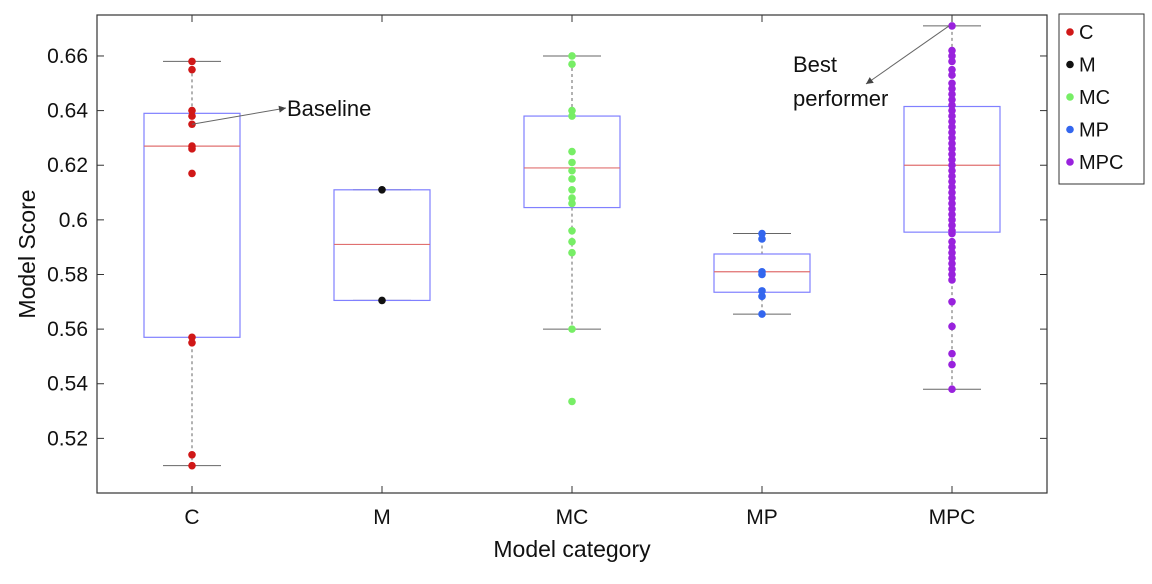 This screenshot has height=584, width=1152. Describe the element at coordinates (67, 384) in the screenshot. I see `y-tick-label: 0.54` at that location.